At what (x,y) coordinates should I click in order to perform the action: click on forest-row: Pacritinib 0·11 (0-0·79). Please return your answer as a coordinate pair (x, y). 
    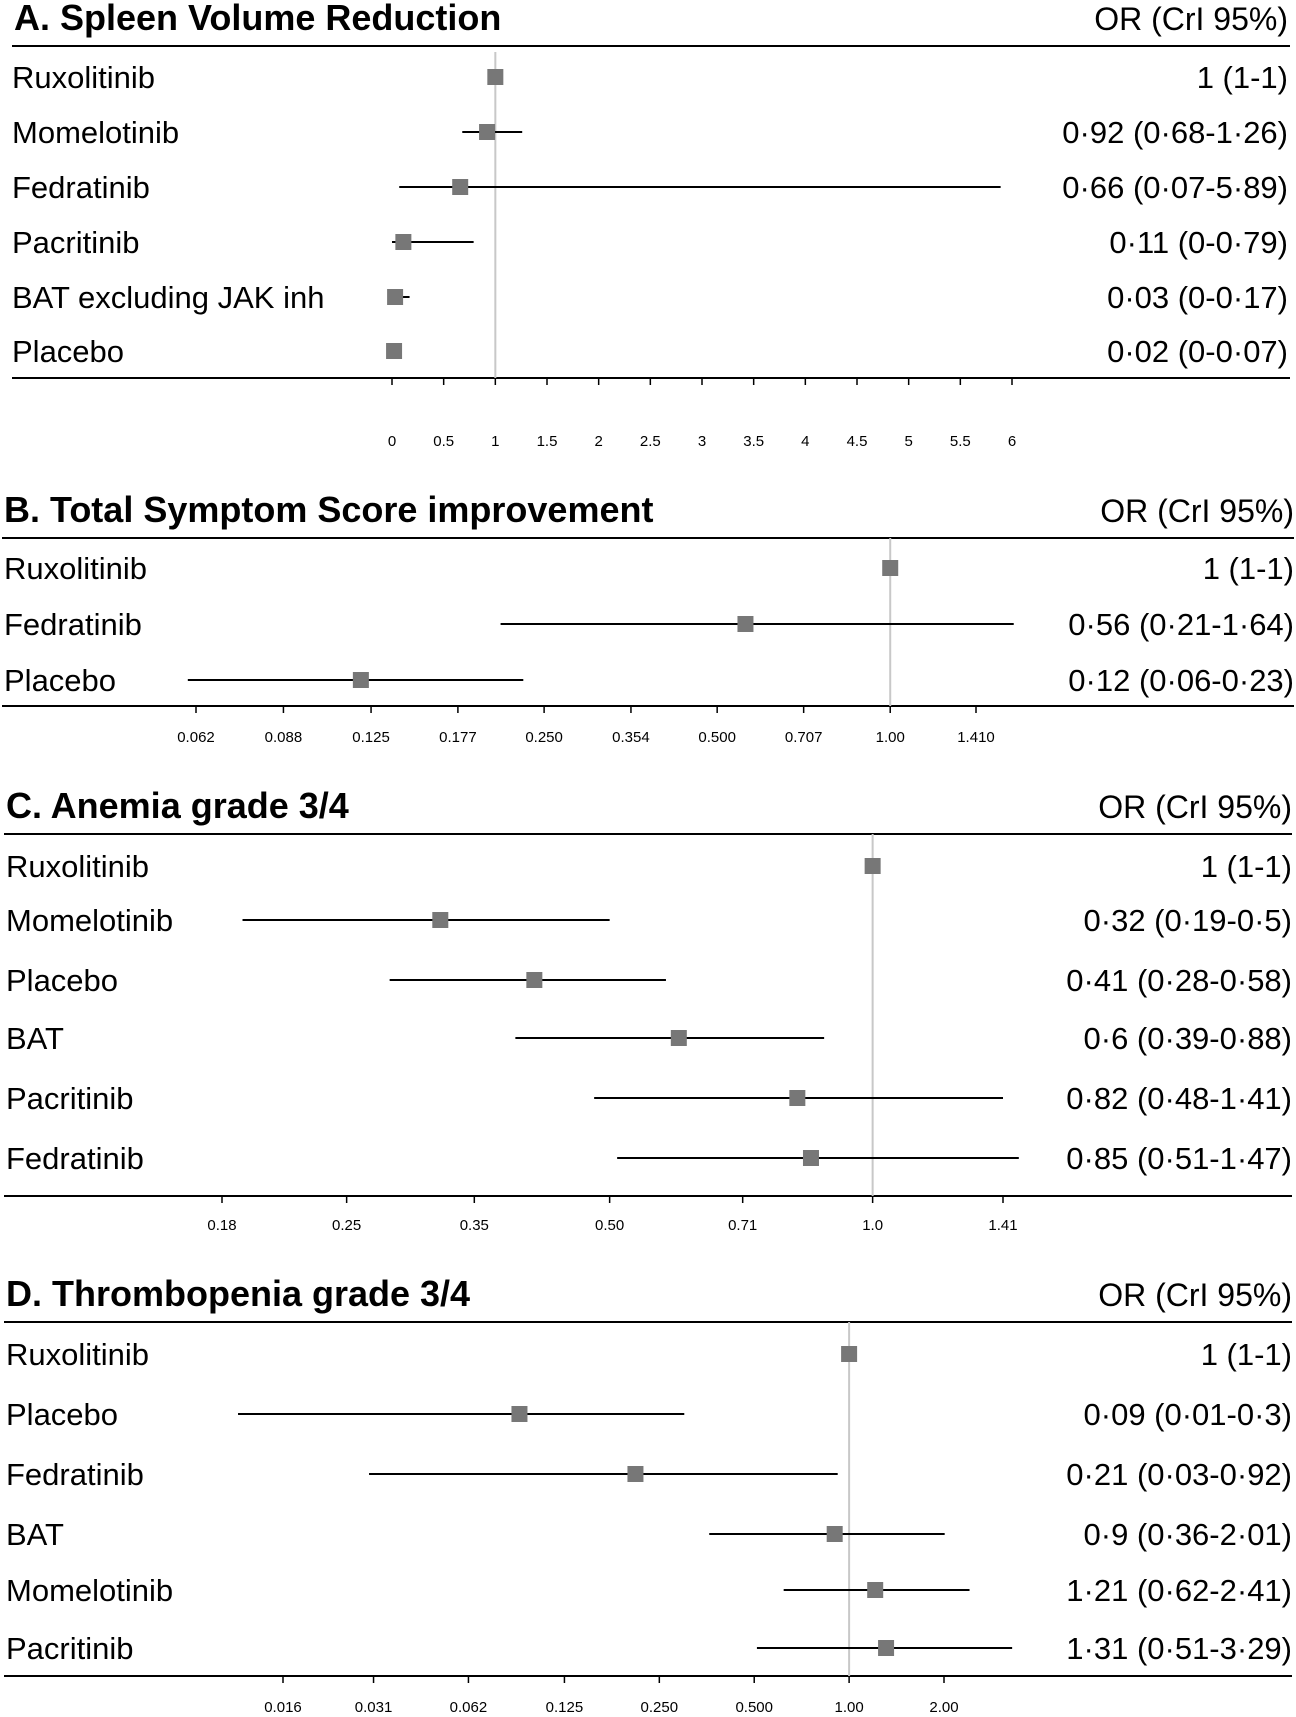
    Looking at the image, I should click on (650, 242).